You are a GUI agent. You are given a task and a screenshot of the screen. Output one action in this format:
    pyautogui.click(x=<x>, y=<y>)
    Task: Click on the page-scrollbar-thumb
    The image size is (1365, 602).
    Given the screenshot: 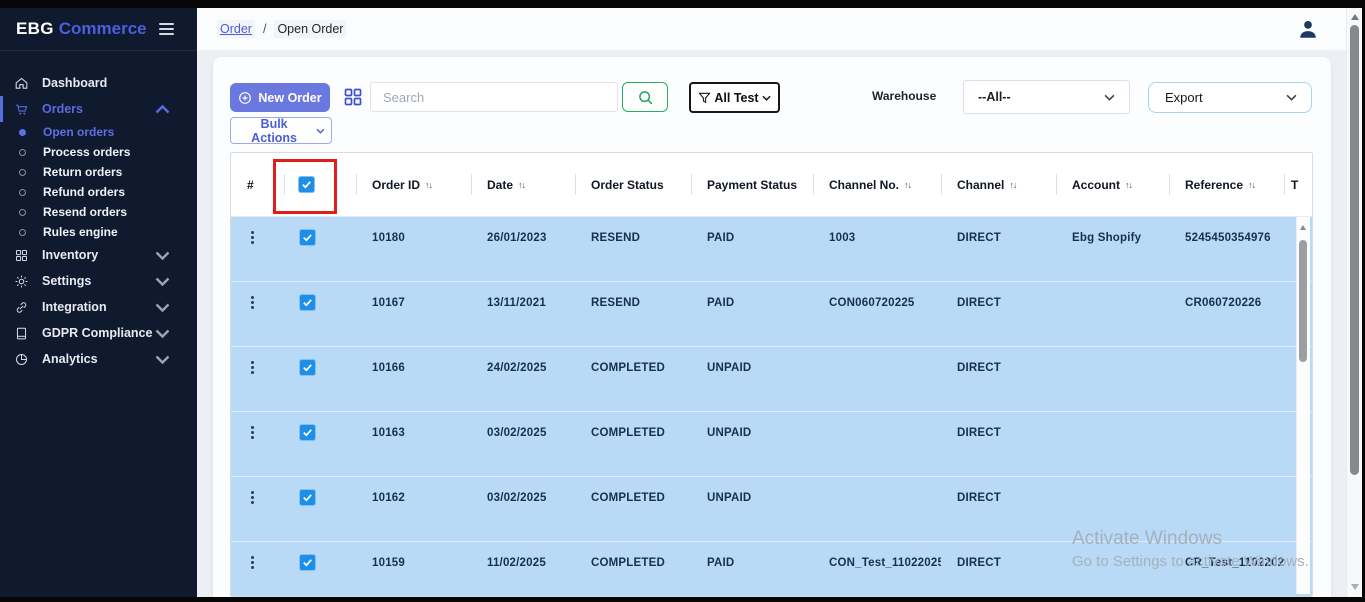 What is the action you would take?
    pyautogui.click(x=1354, y=250)
    